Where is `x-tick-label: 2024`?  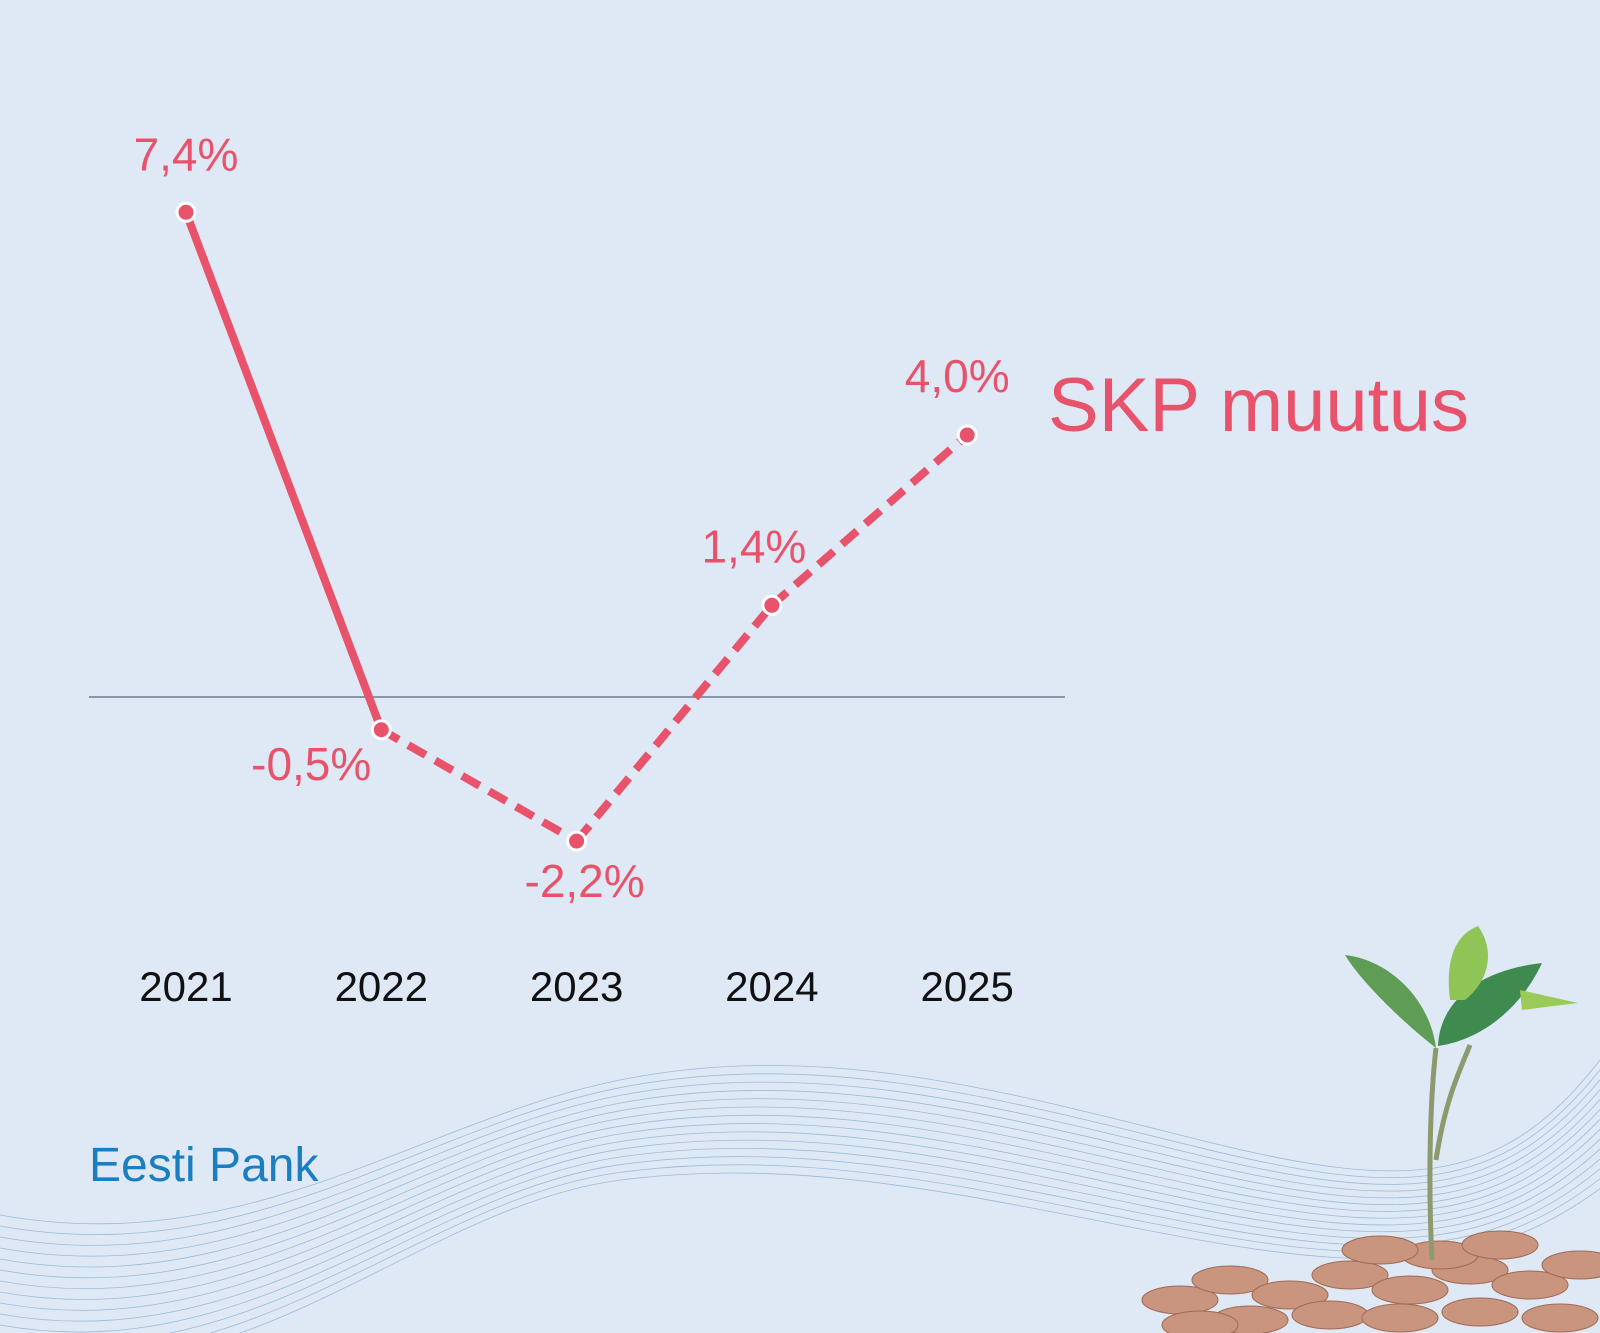
x-tick-label: 2024 is located at coordinates (771, 986).